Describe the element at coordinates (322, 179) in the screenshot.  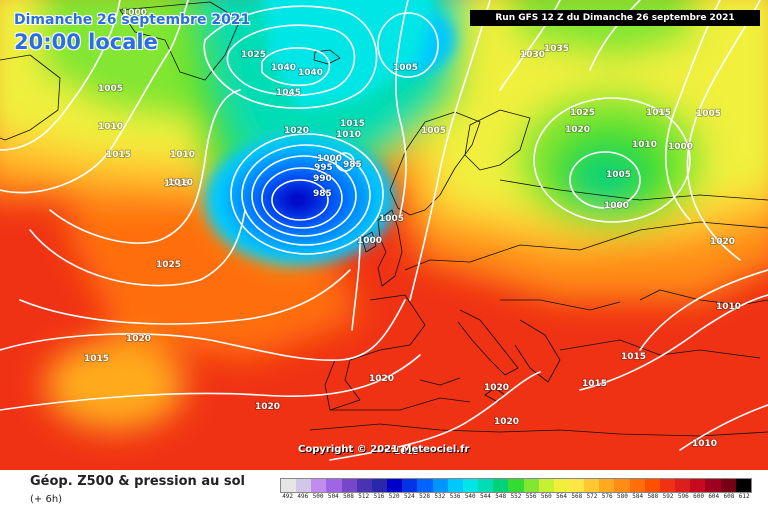
I see `isobar-label: 990` at that location.